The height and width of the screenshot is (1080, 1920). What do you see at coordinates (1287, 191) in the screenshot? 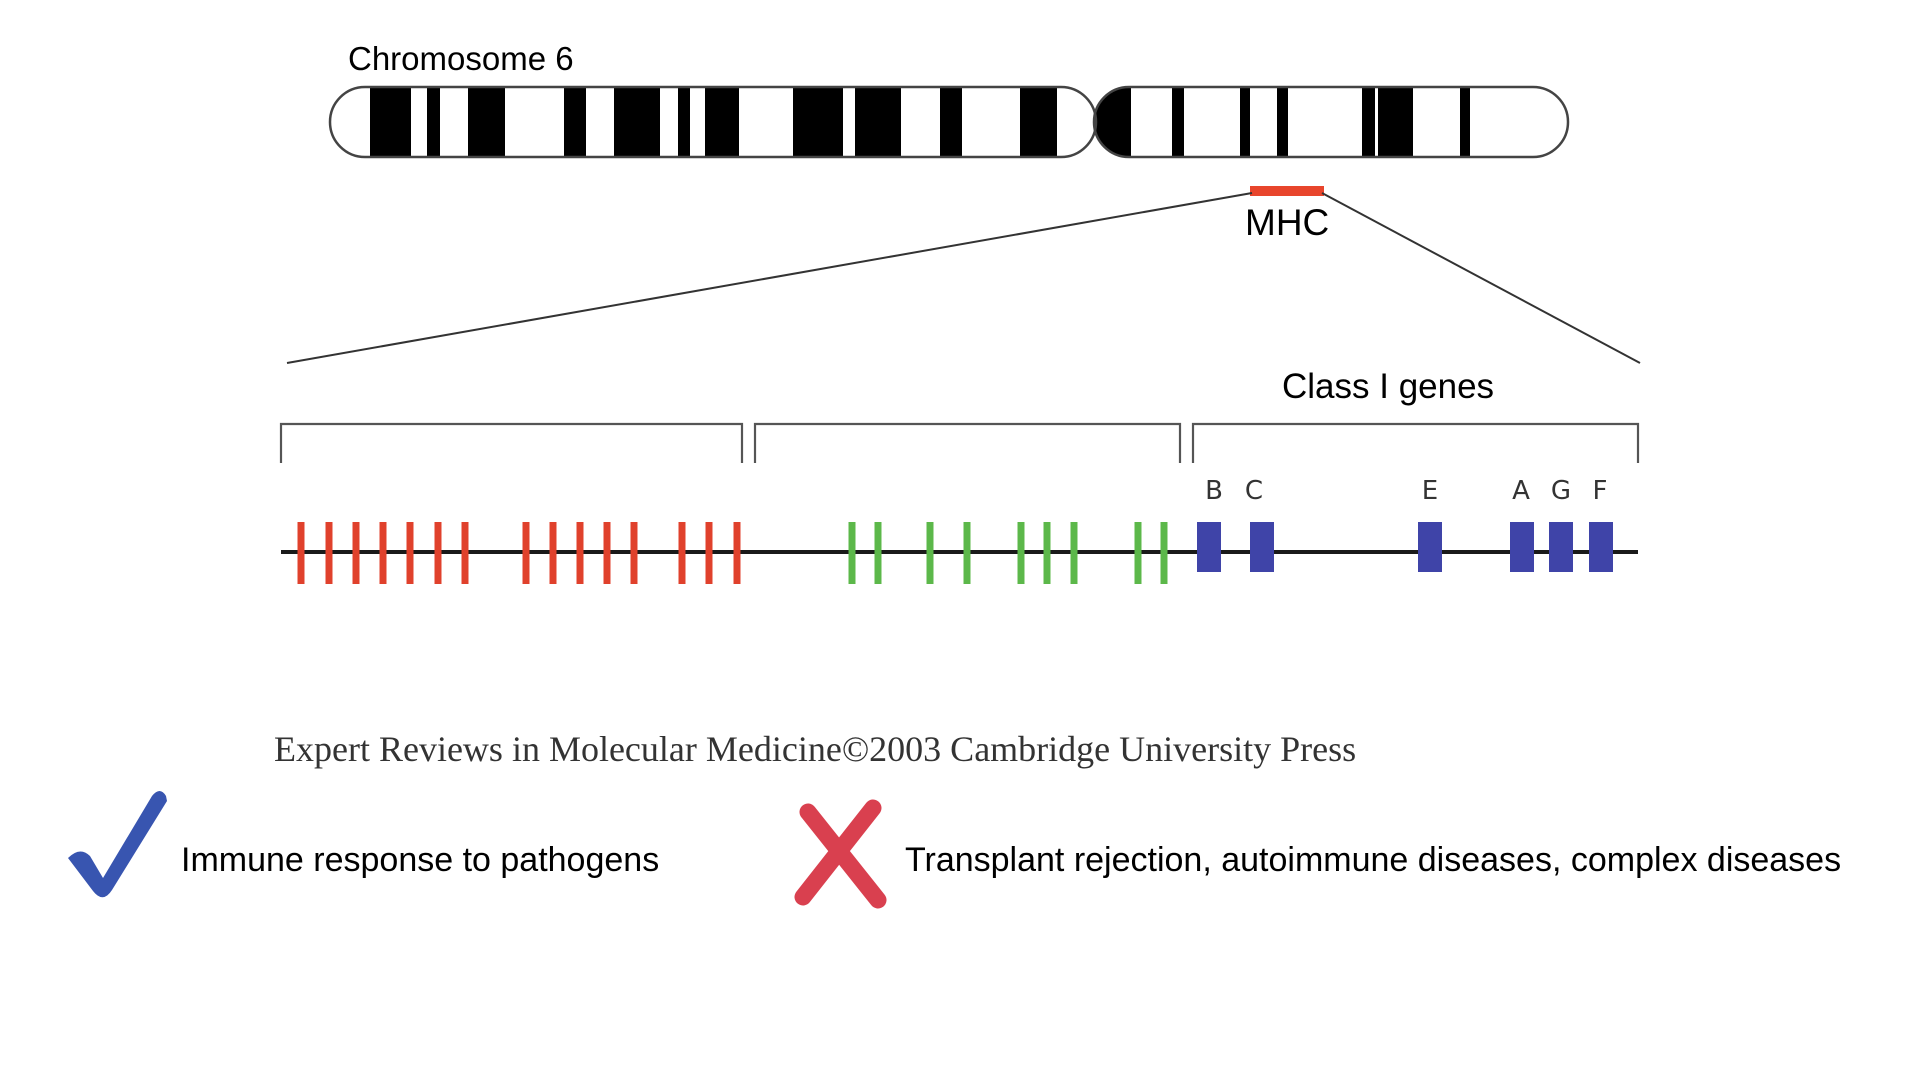
I see `mhc-region-marker` at bounding box center [1287, 191].